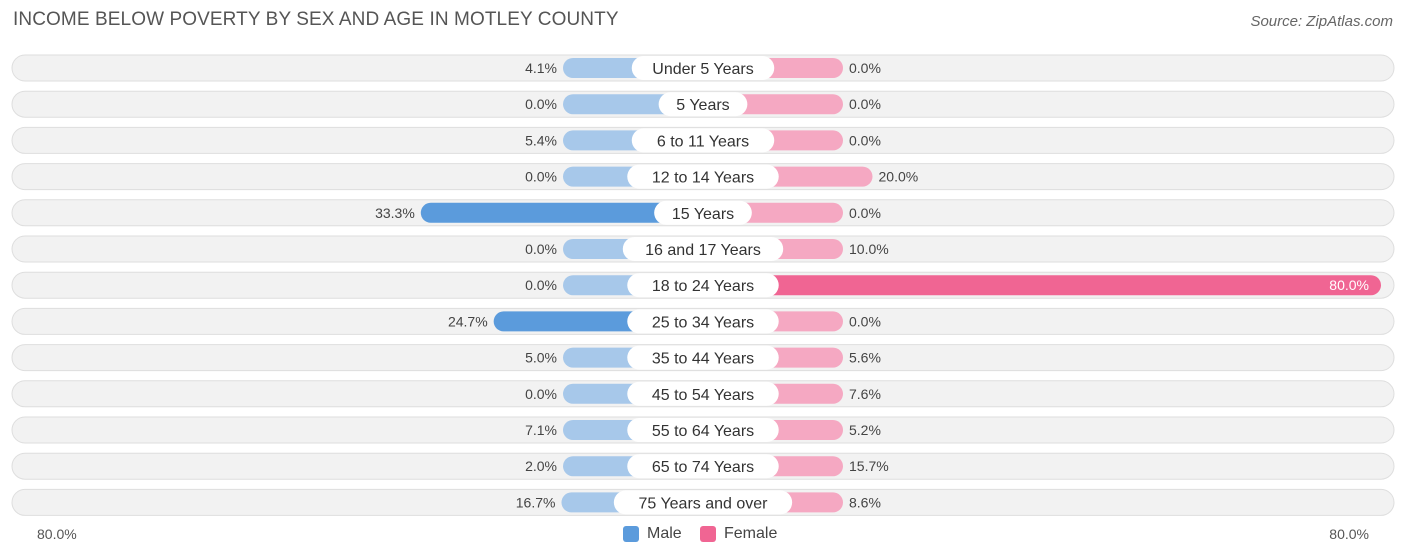 The image size is (1406, 558). I want to click on chart-legend: 80.0% Male Female 80.0%, so click(703, 535).